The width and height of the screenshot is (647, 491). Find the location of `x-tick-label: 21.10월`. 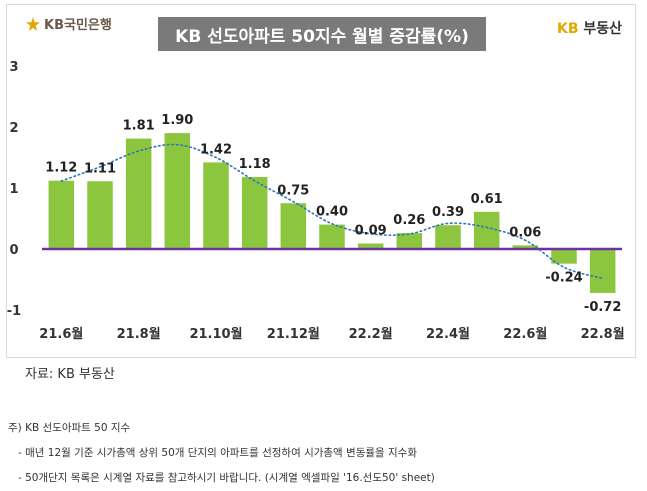

x-tick-label: 21.10월 is located at coordinates (215, 334).